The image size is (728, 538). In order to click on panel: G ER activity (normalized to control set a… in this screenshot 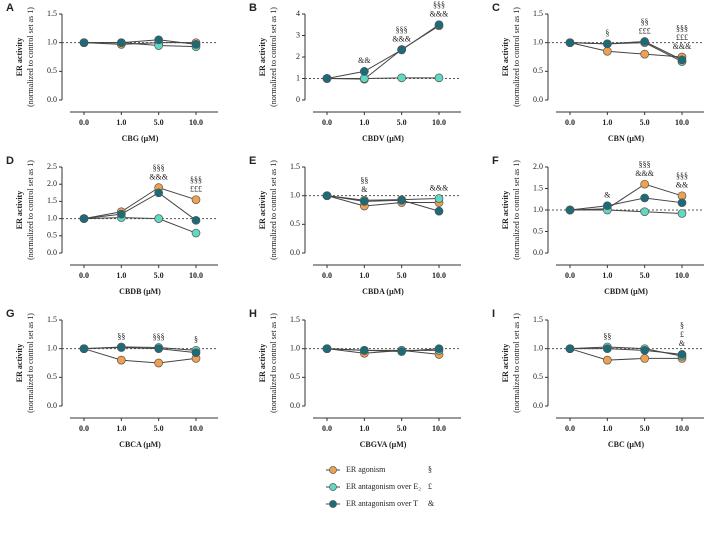, I will do `click(112, 378)`.